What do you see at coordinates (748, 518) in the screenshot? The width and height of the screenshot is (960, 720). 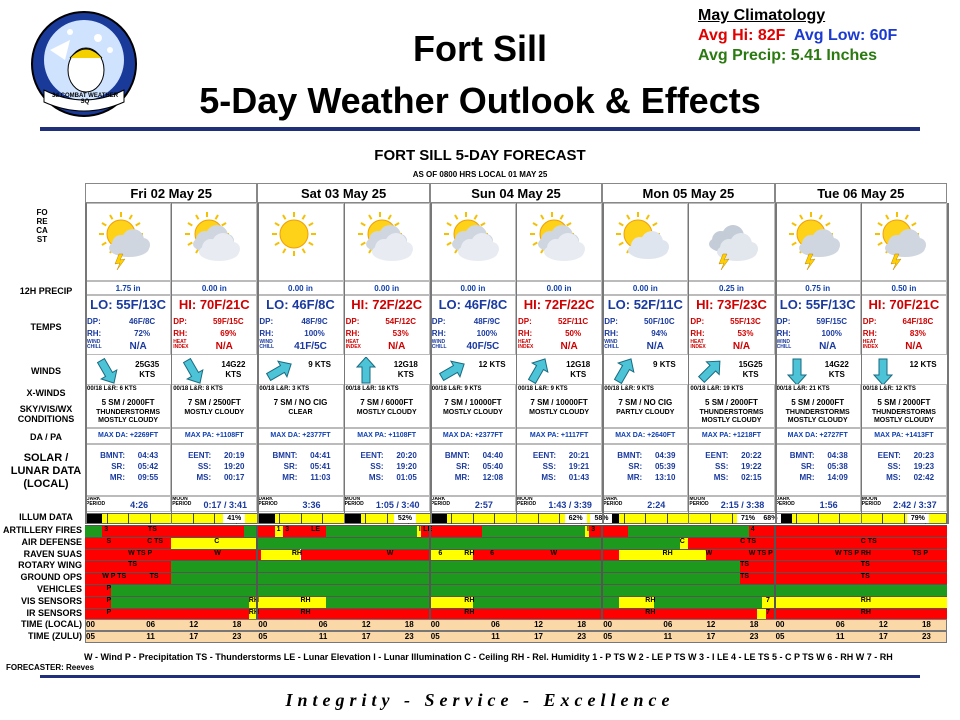 I see `illum-percent: 71%` at bounding box center [748, 518].